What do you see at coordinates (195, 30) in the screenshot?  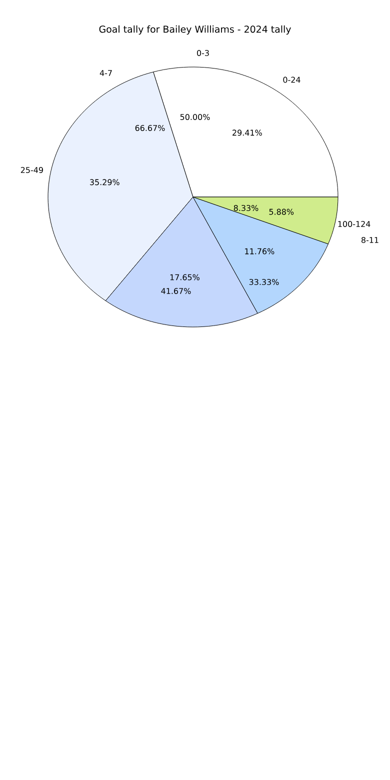 I see `chart-title: Goal tally for Bailey Williams - 2024 tally` at bounding box center [195, 30].